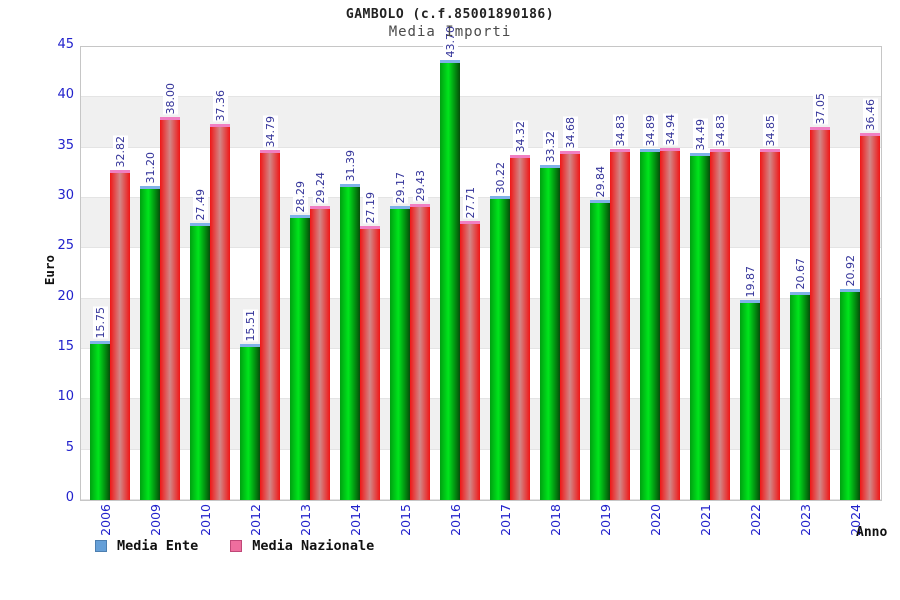  What do you see at coordinates (270, 131) in the screenshot?
I see `bar-value-label: 34.79` at bounding box center [270, 131].